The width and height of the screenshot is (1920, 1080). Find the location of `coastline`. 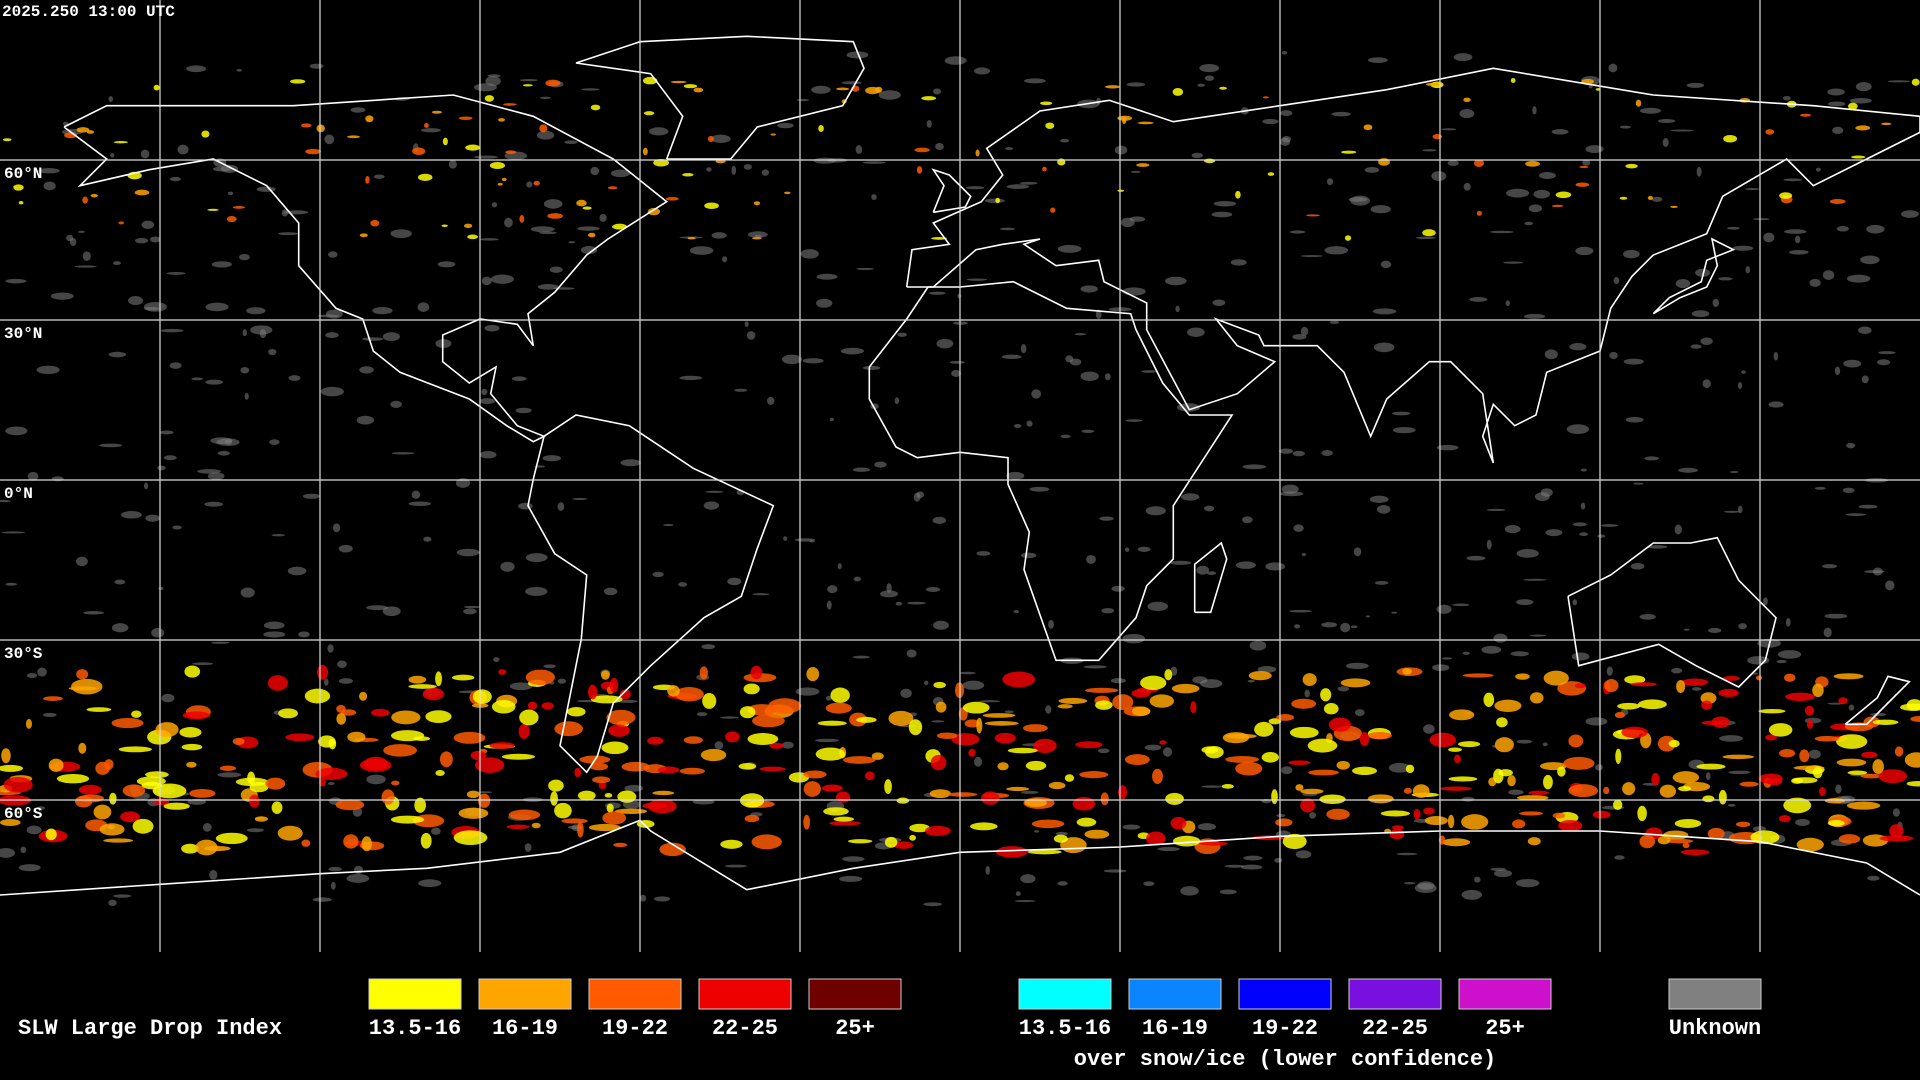

coastline is located at coordinates (1877, 700).